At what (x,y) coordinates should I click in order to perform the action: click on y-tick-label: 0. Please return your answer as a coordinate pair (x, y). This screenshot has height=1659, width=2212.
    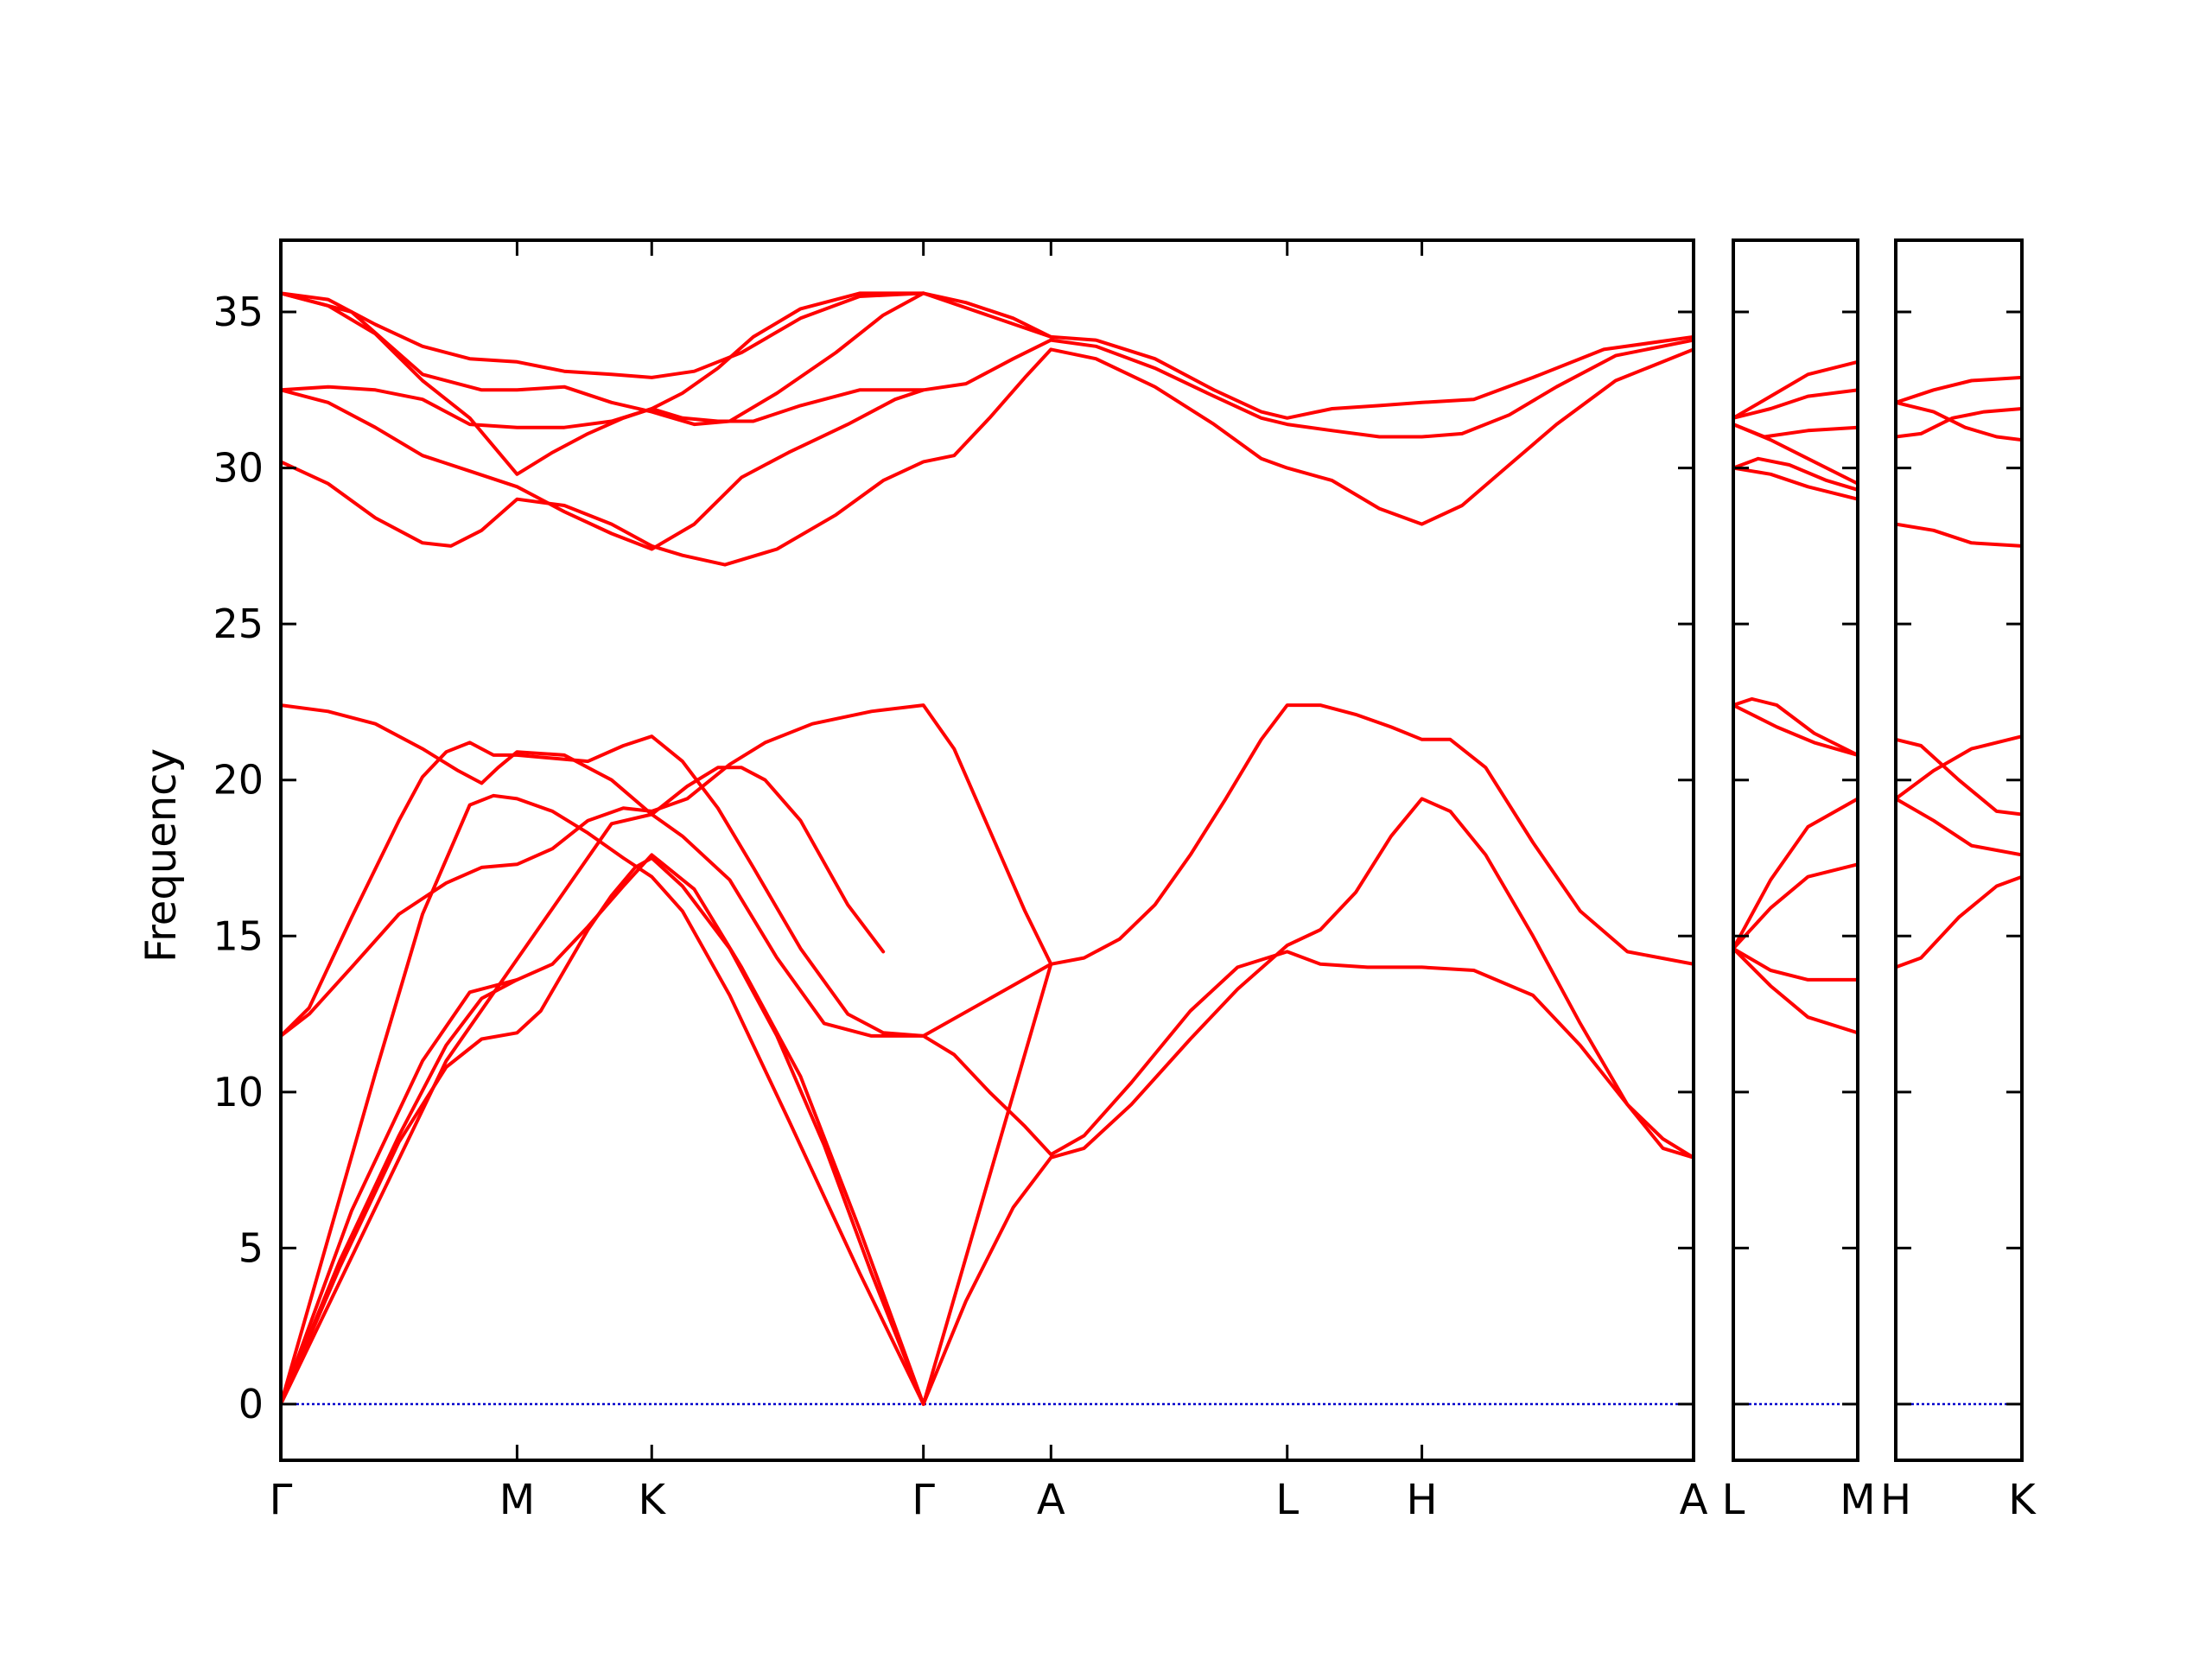
    Looking at the image, I should click on (251, 1404).